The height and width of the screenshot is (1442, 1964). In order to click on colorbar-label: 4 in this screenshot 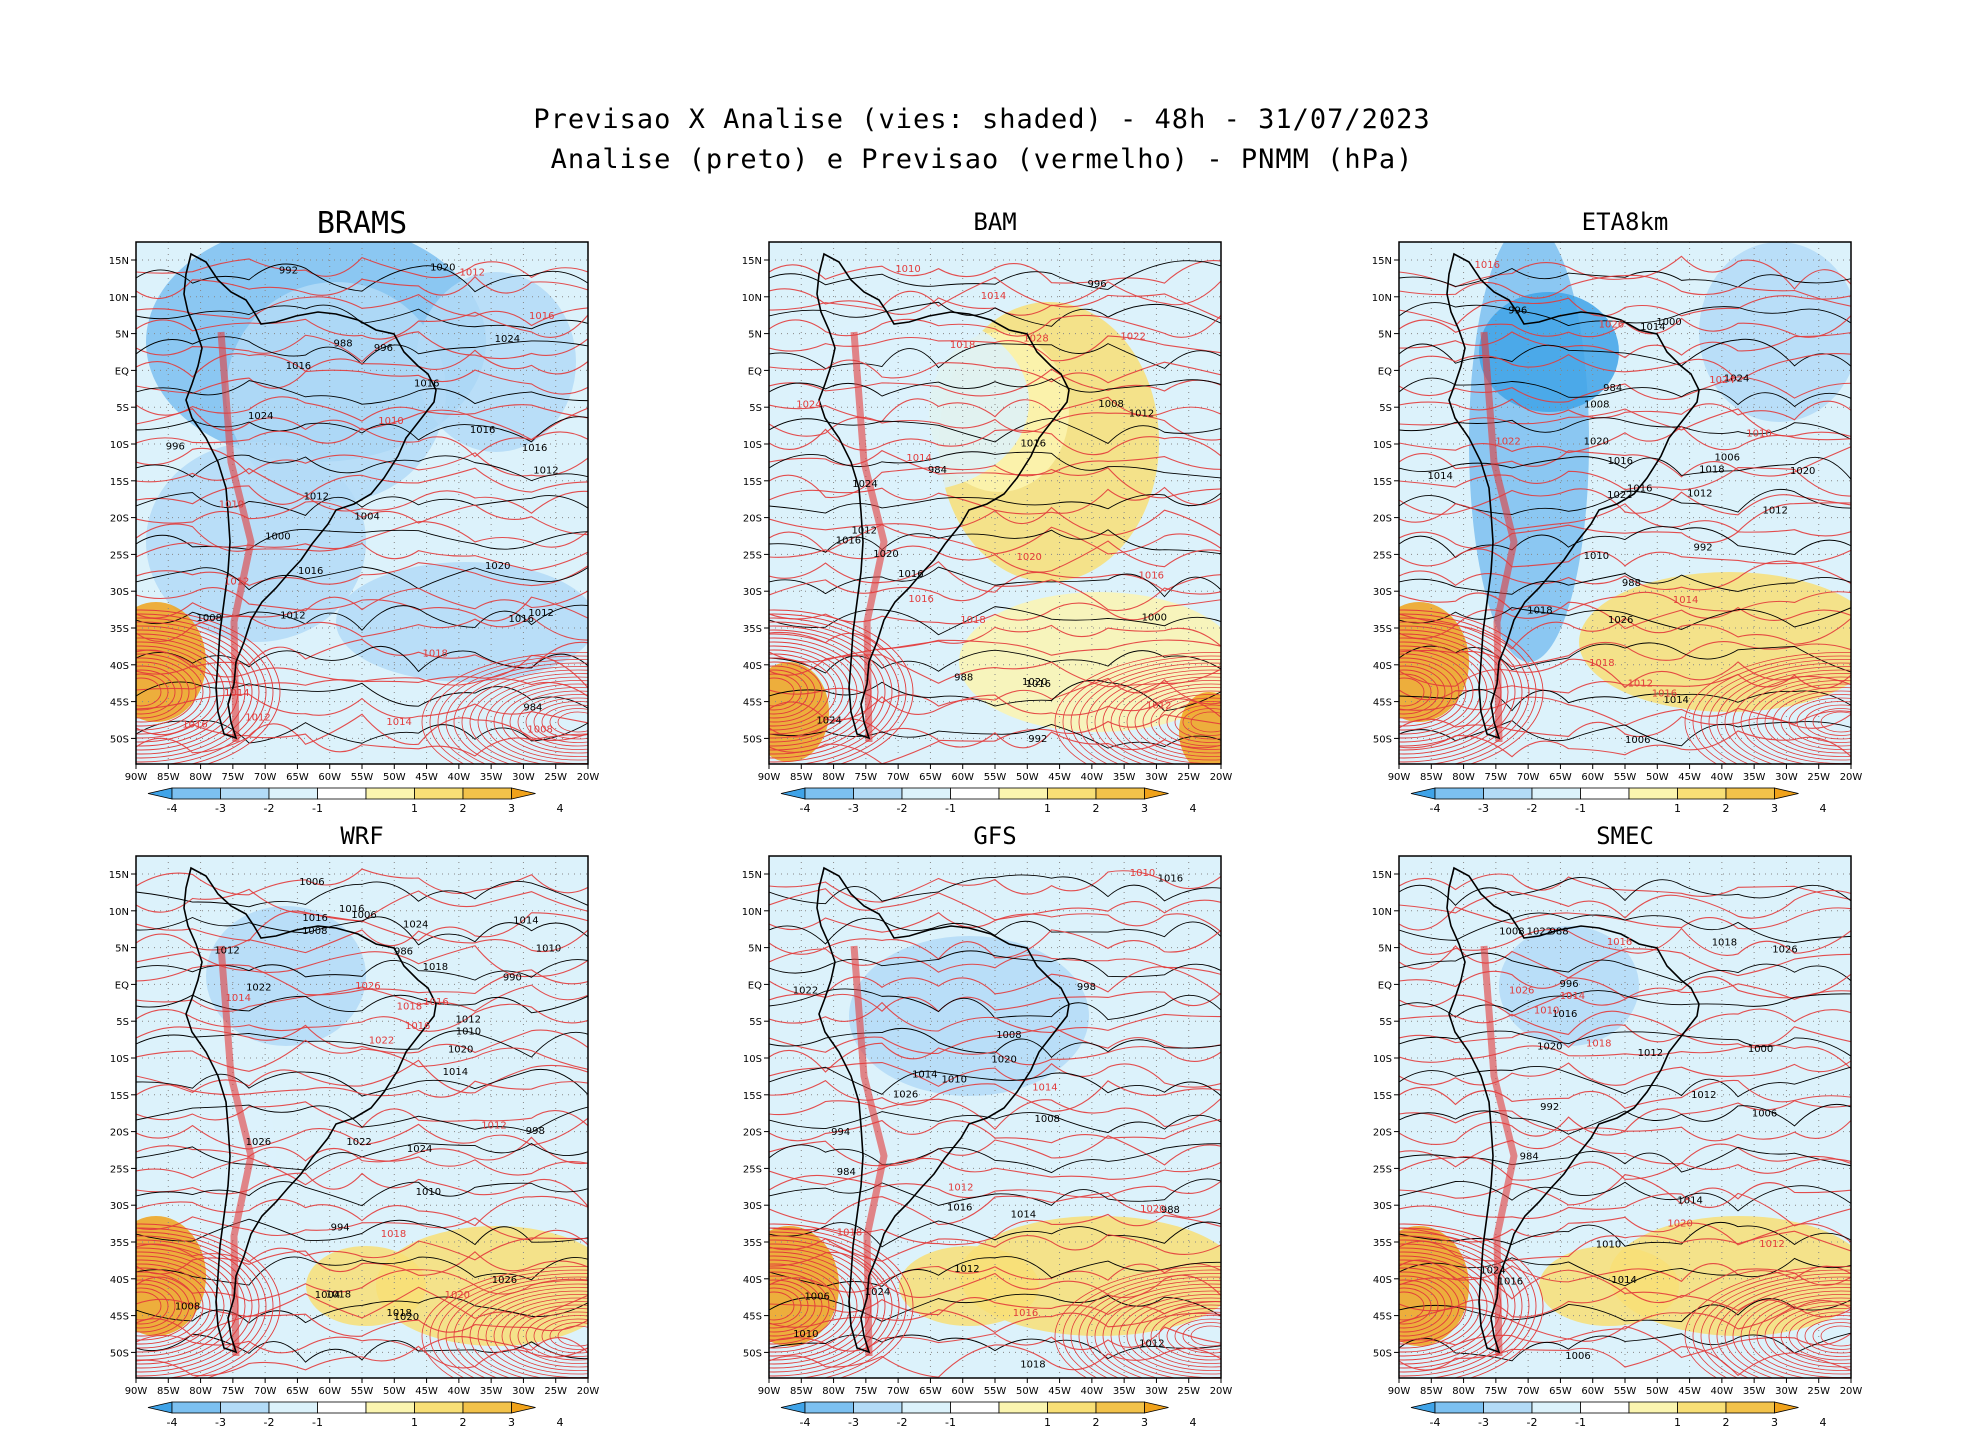, I will do `click(1193, 1422)`.